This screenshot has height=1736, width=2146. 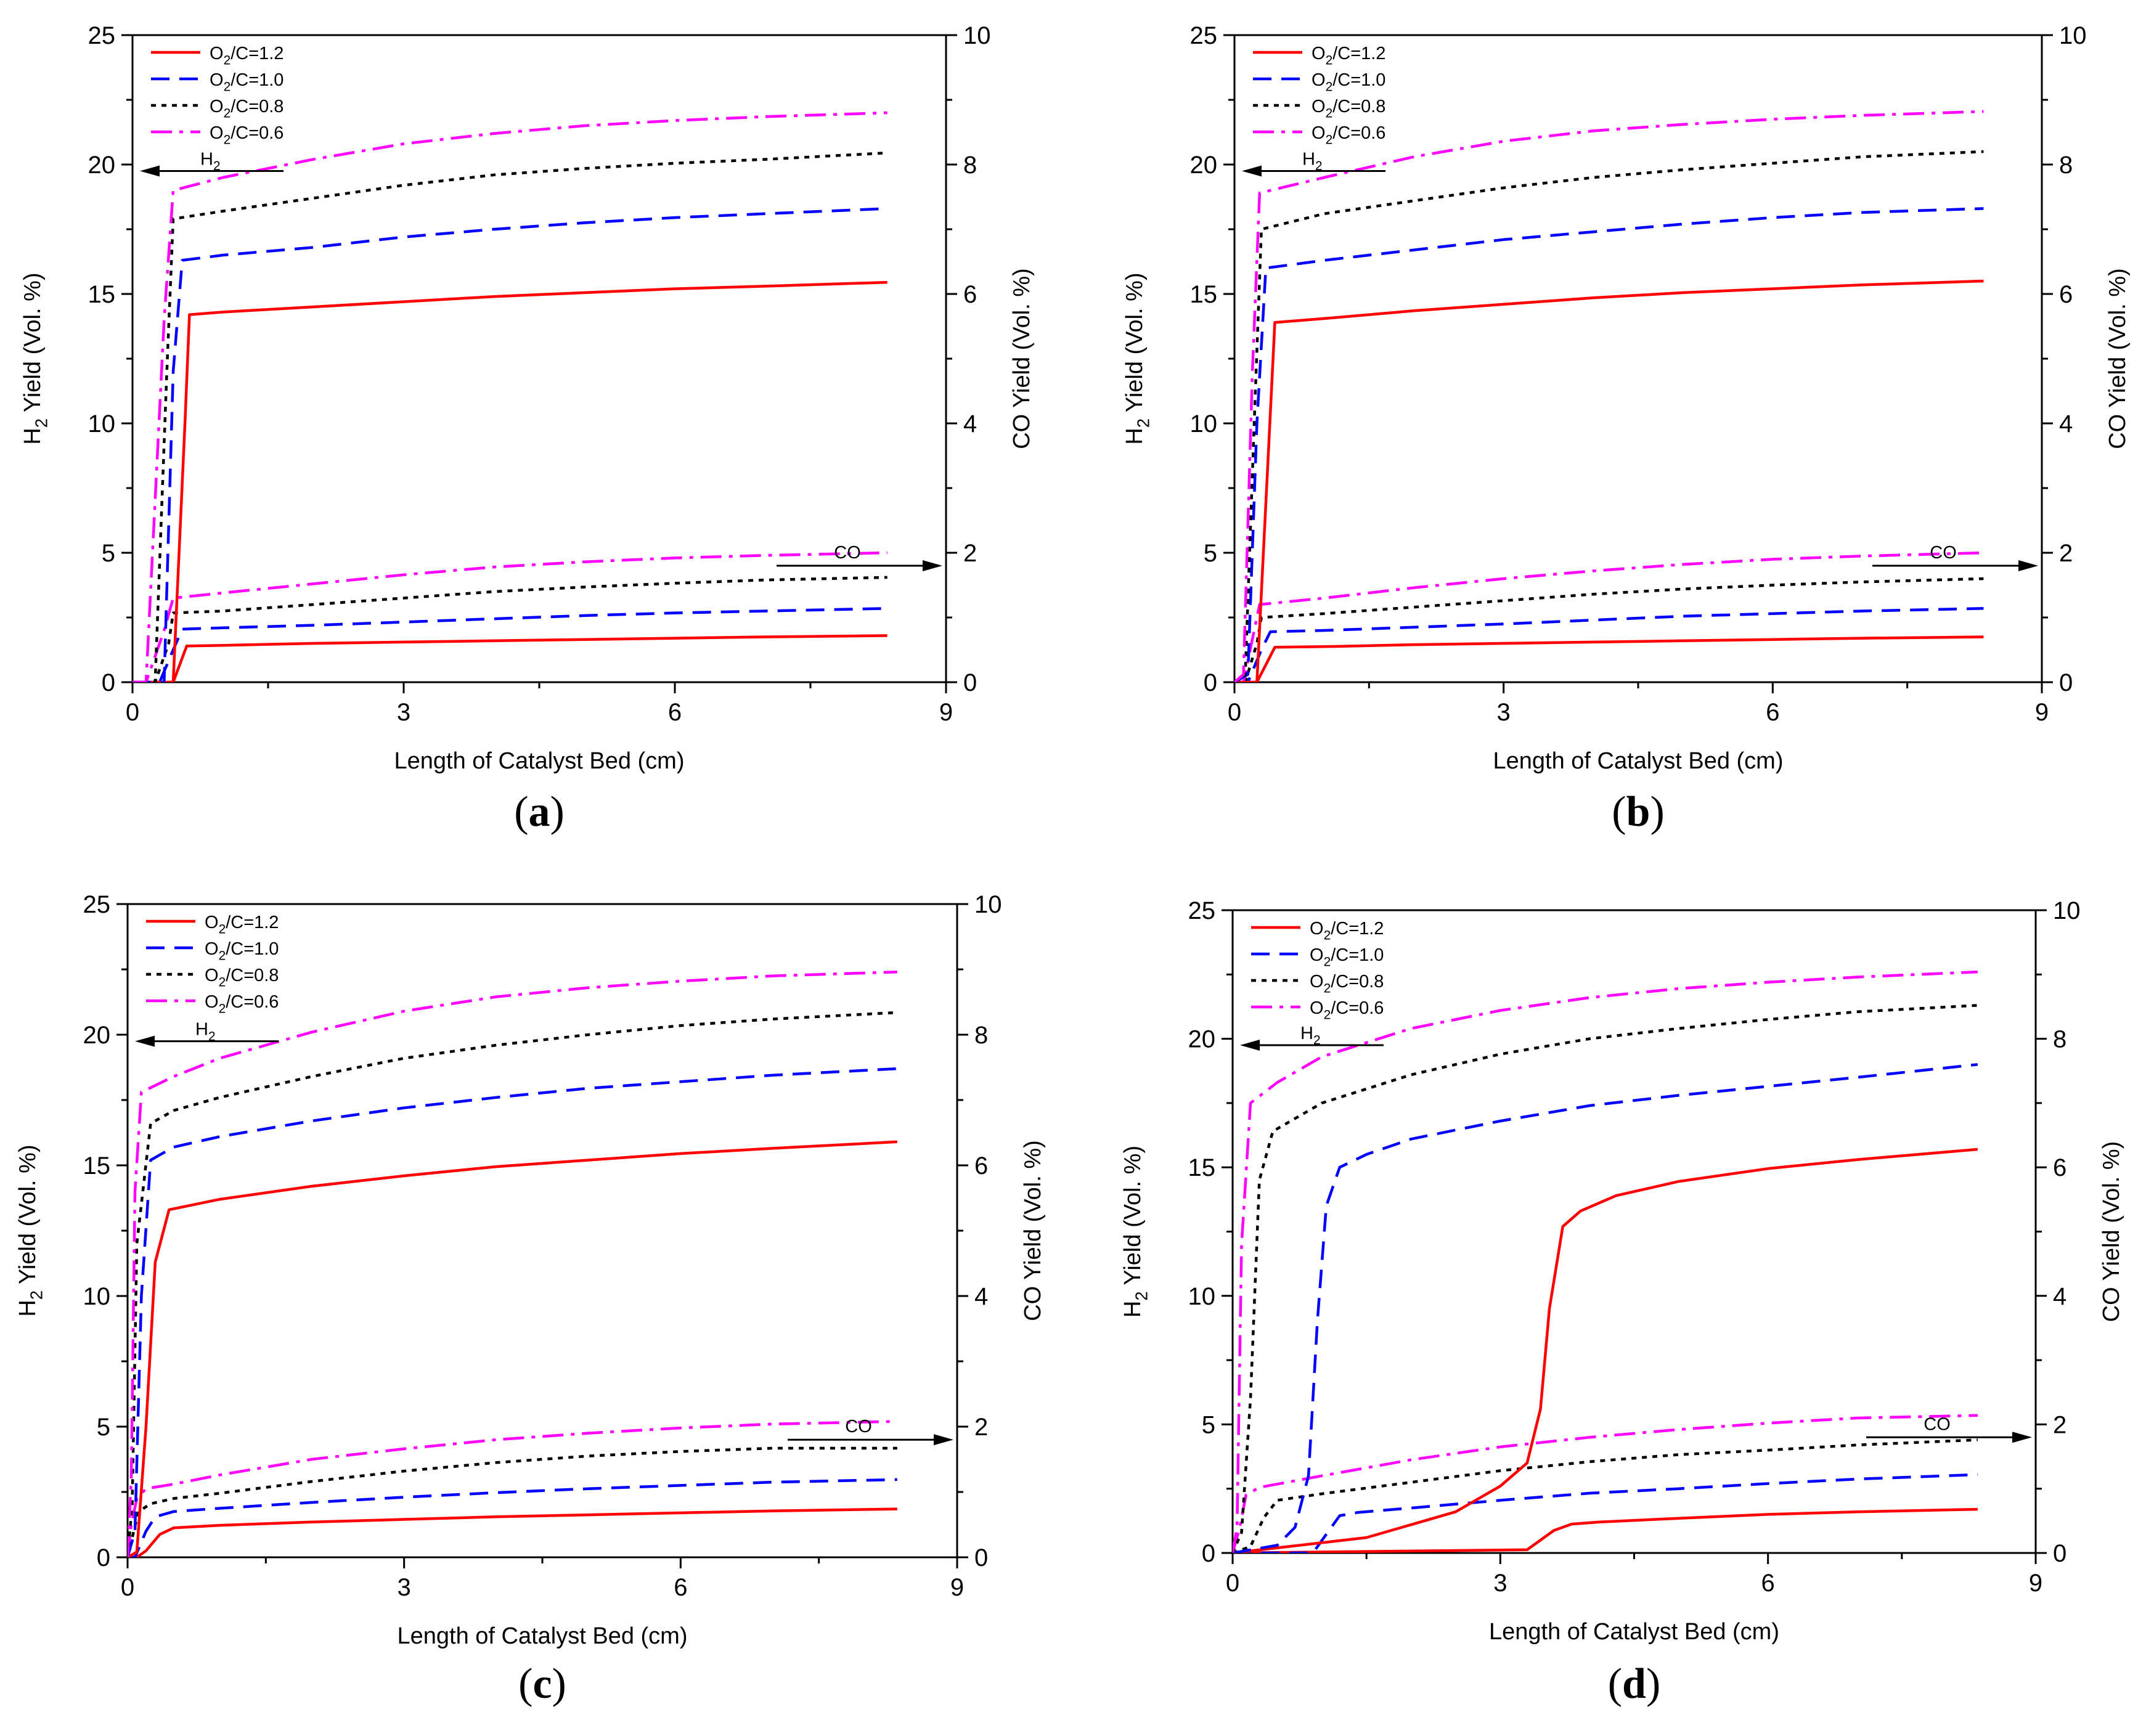 What do you see at coordinates (1638, 812) in the screenshot?
I see `panel-label: (b)` at bounding box center [1638, 812].